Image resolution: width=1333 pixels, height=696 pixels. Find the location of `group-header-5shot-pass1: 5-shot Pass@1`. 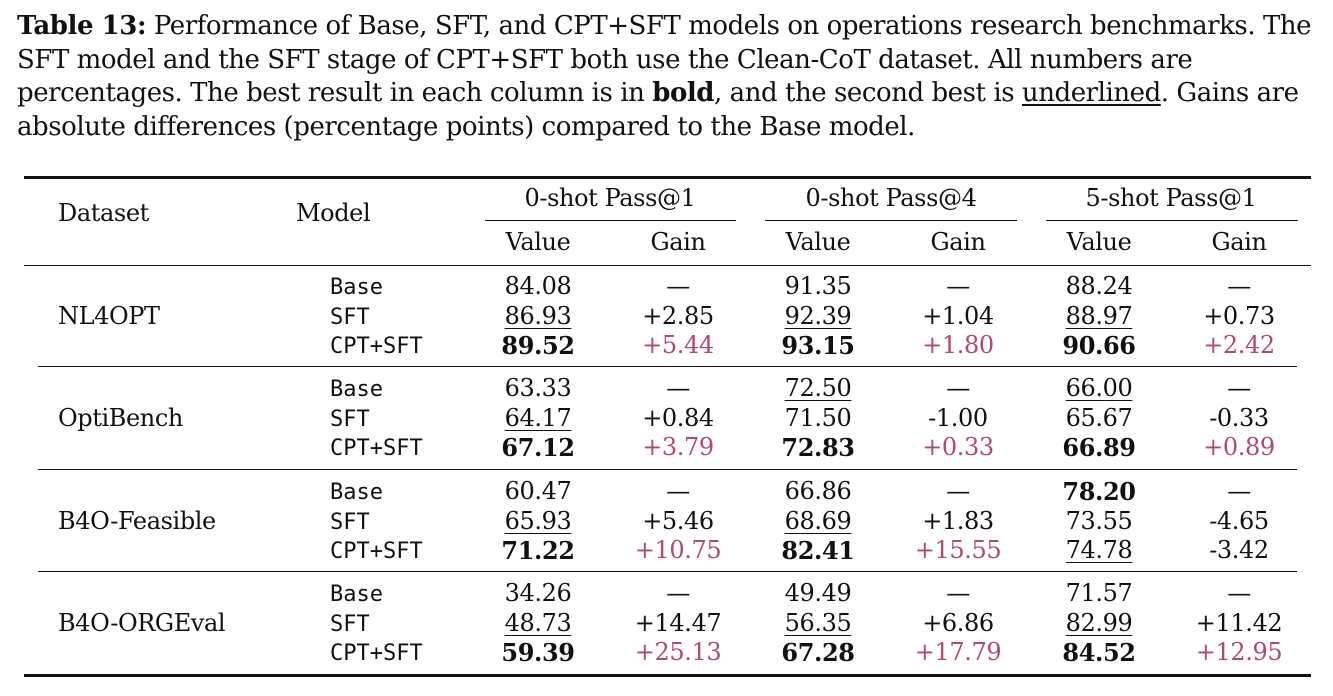

group-header-5shot-pass1: 5-shot Pass@1 is located at coordinates (1171, 198).